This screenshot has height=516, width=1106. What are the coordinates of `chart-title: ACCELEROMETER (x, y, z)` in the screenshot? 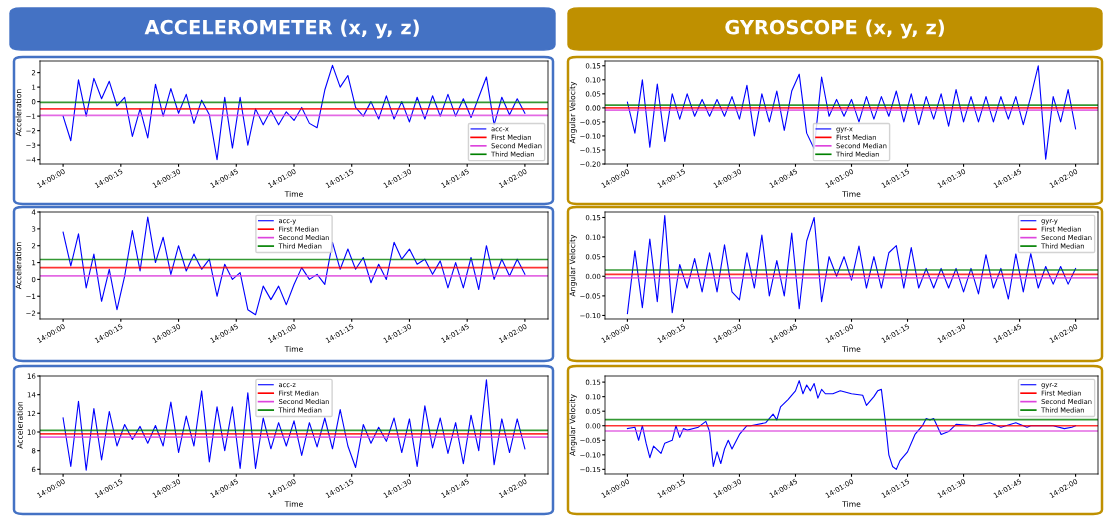 It's located at (281, 29).